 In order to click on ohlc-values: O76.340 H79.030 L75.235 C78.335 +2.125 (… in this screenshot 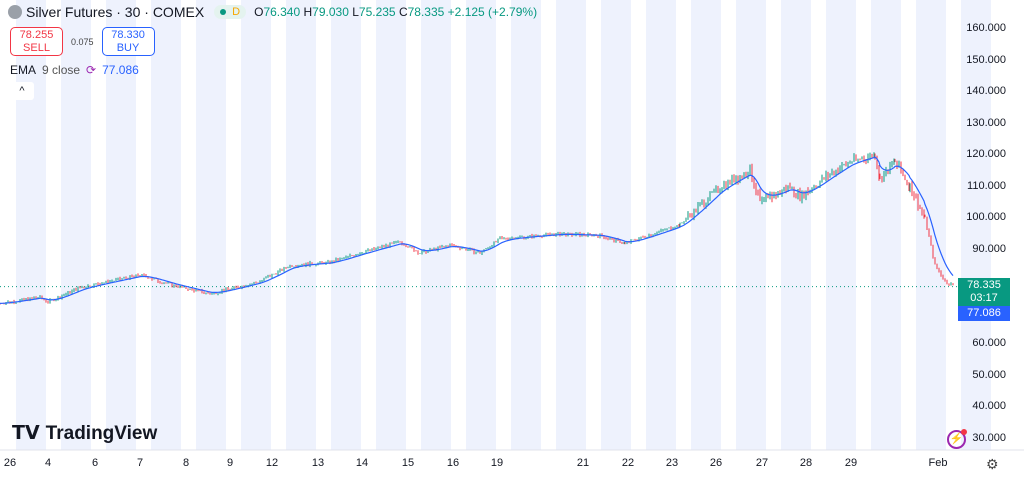, I will do `click(396, 12)`.